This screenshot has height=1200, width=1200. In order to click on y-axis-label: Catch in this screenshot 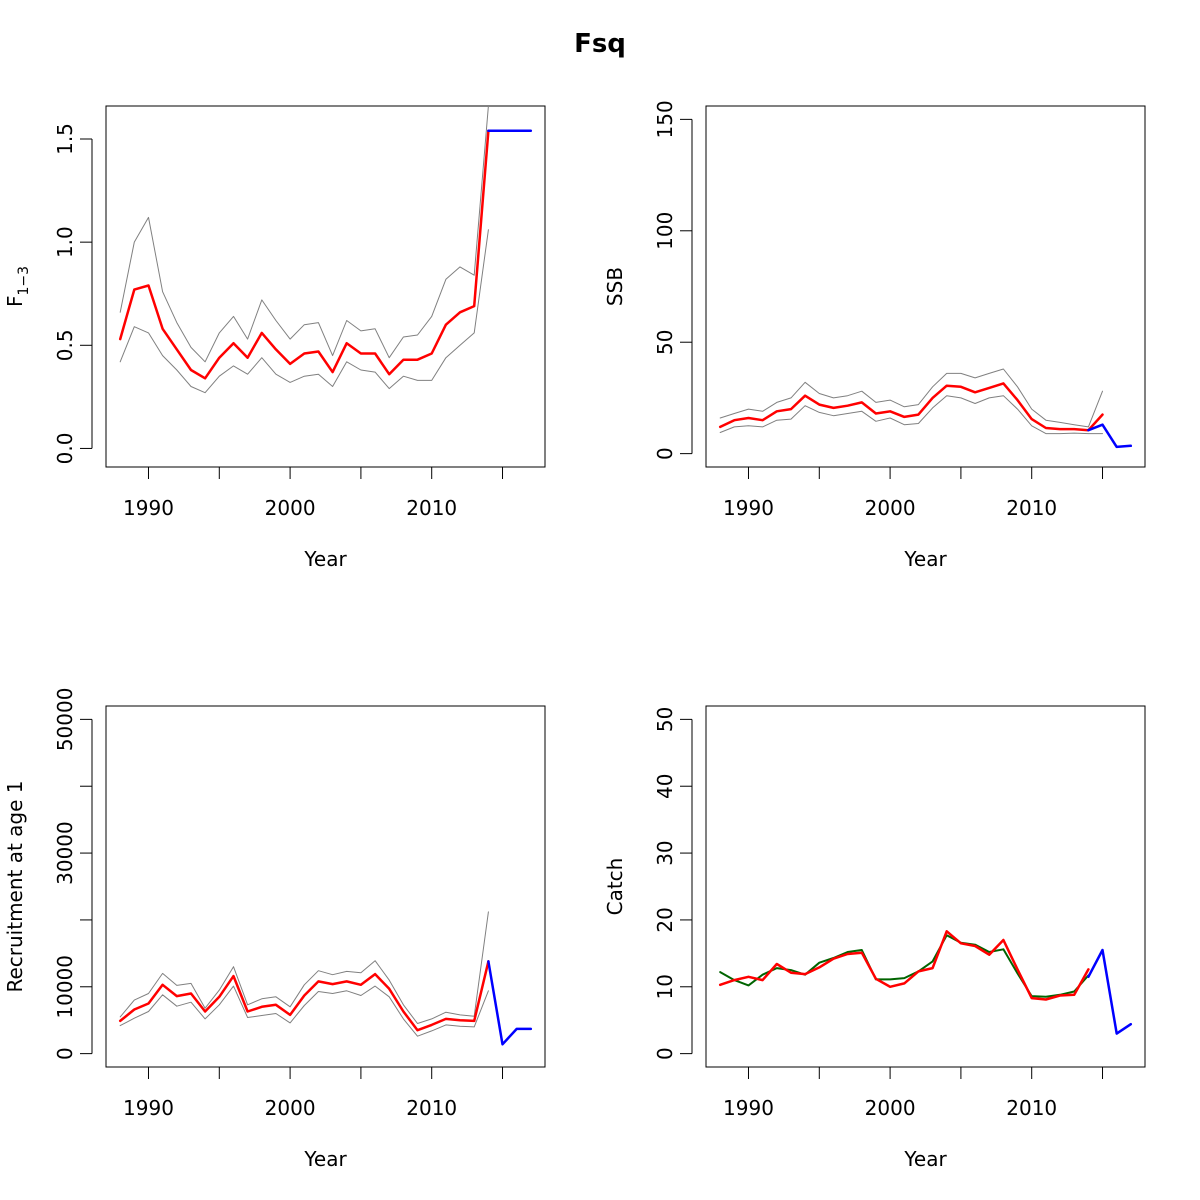, I will do `click(615, 887)`.